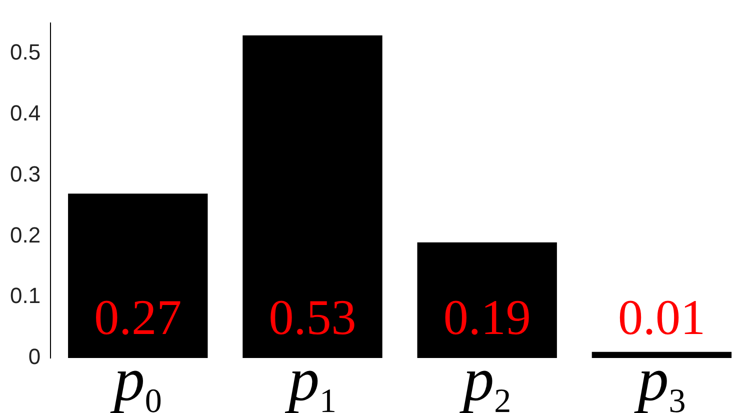  Describe the element at coordinates (34, 357) in the screenshot. I see `y-tick-label: 0` at that location.